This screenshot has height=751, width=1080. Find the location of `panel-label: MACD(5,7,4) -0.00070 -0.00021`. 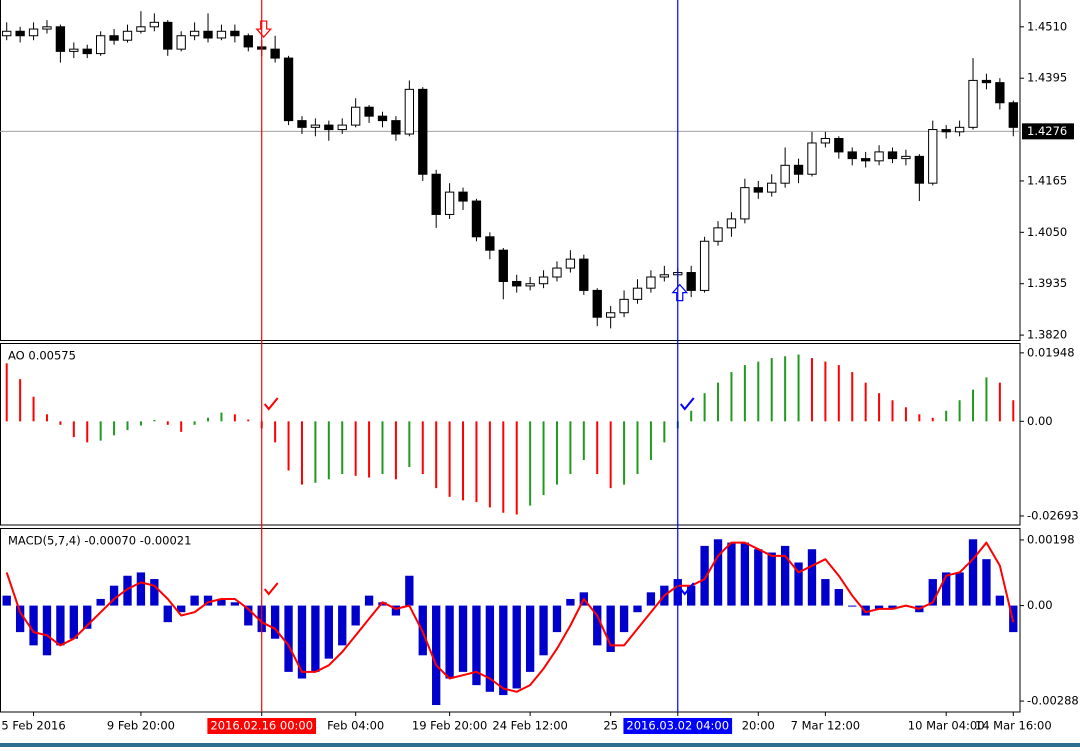

panel-label: MACD(5,7,4) -0.00070 -0.00021 is located at coordinates (99, 541).